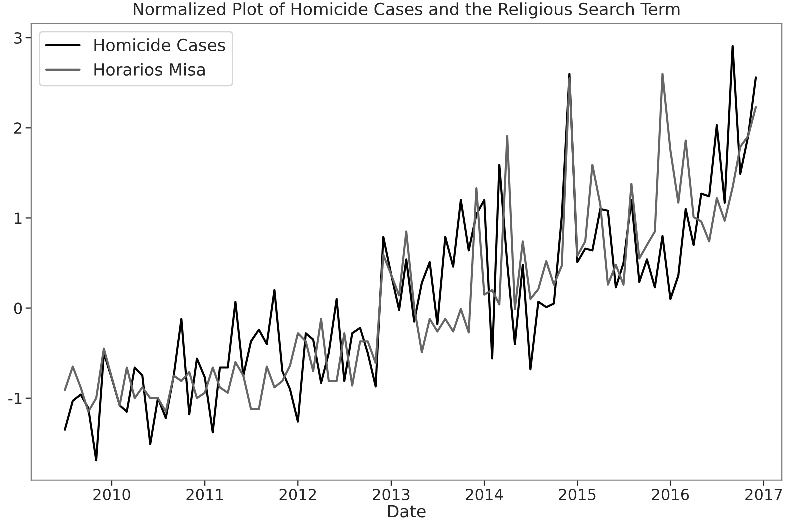  What do you see at coordinates (18, 128) in the screenshot?
I see `y-tick-label: 2` at bounding box center [18, 128].